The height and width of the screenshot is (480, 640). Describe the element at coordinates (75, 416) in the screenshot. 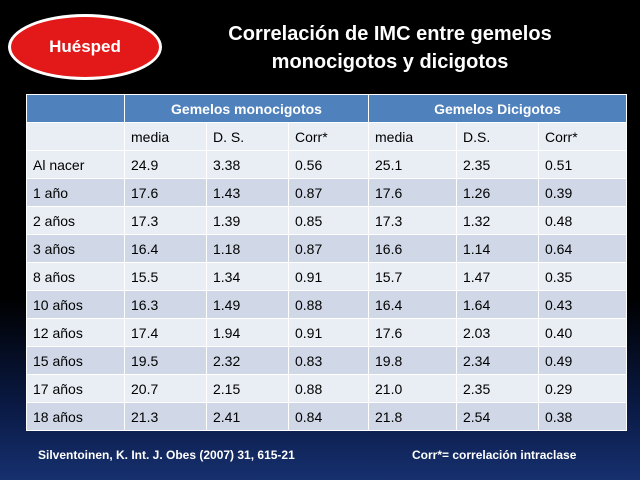

I see `row-label: 18 años` at that location.